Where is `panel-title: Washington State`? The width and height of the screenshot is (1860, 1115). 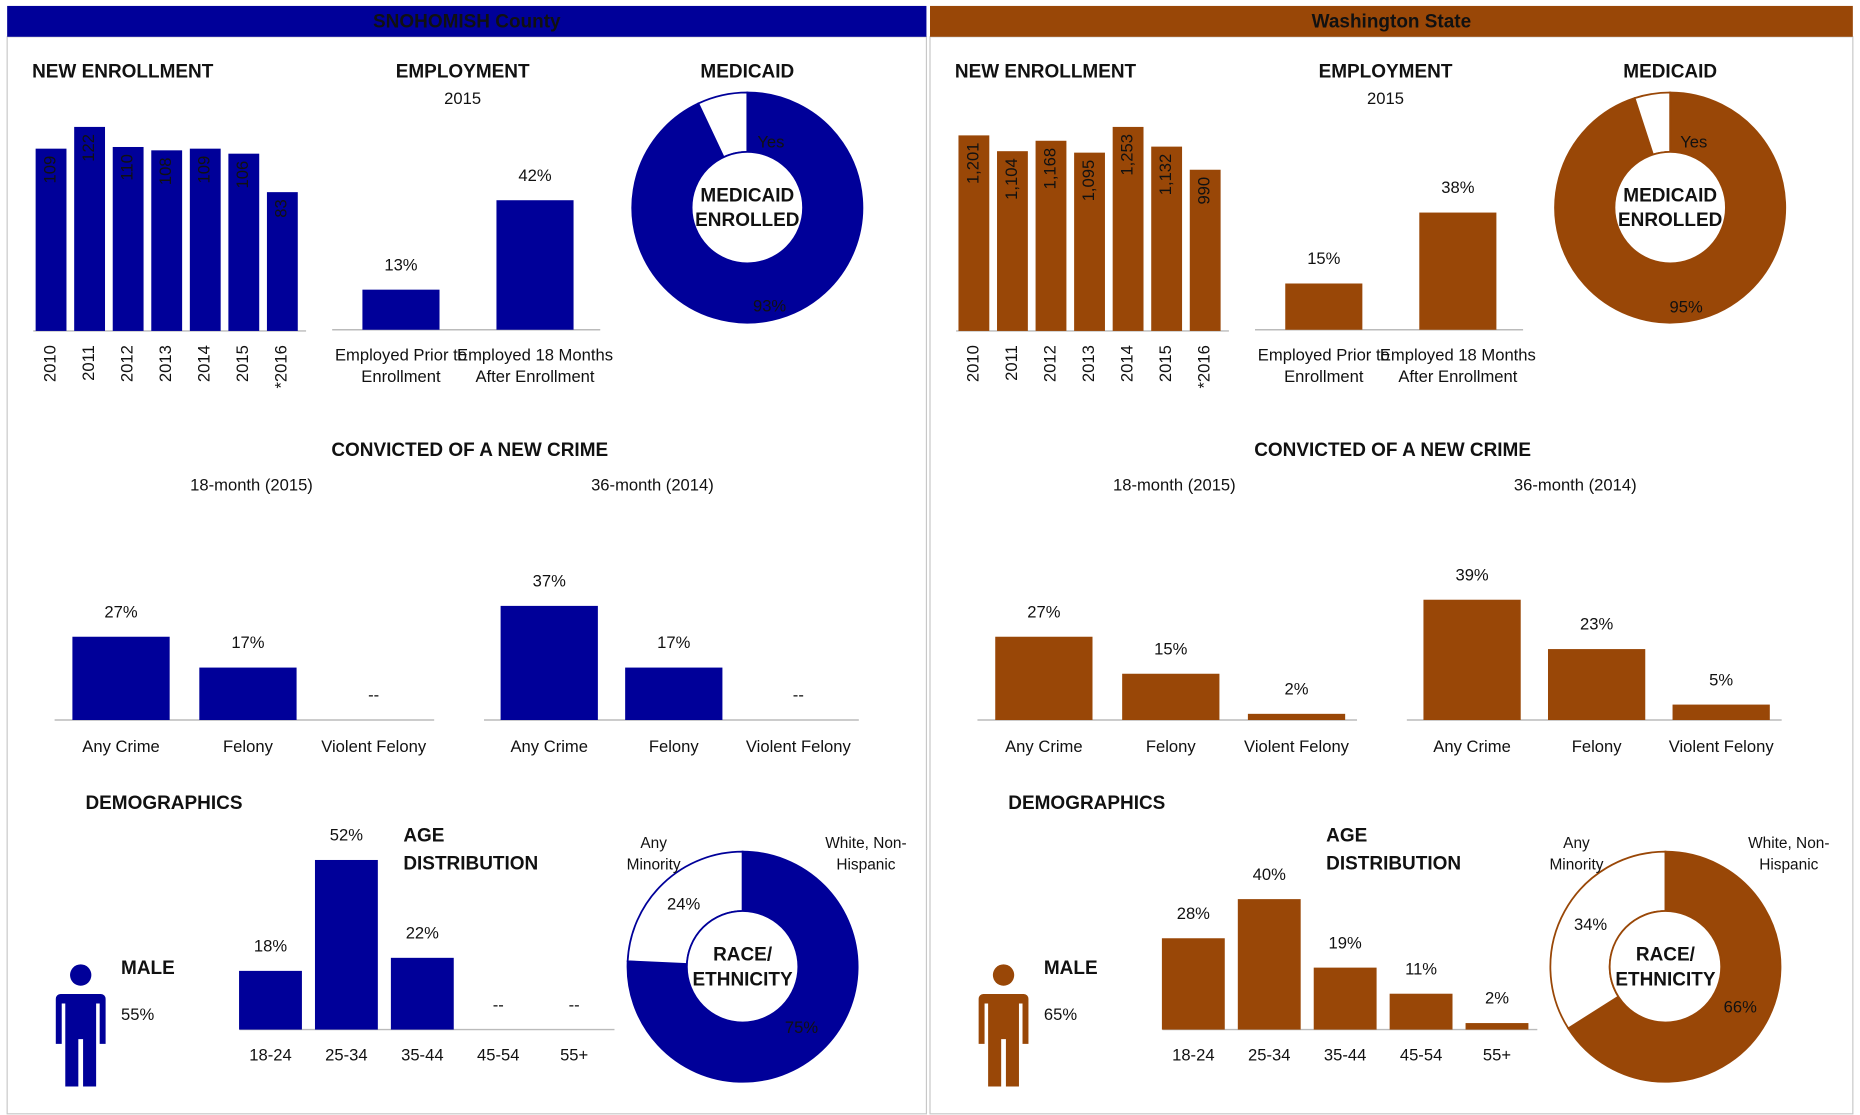 panel-title: Washington State is located at coordinates (1391, 22).